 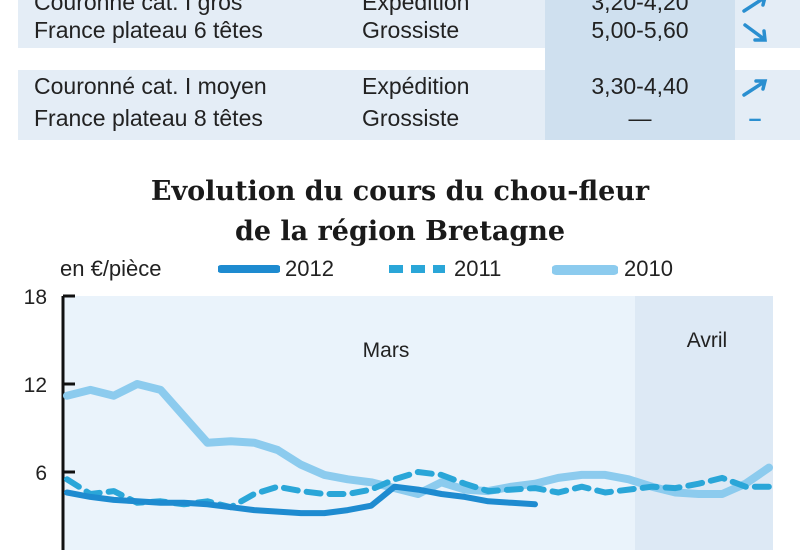 What do you see at coordinates (148, 118) in the screenshot?
I see `product-cell: France plateau 8 têtes` at bounding box center [148, 118].